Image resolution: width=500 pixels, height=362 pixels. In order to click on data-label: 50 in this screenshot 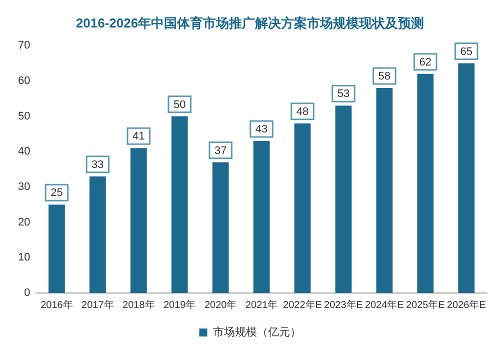, I will do `click(179, 104)`.